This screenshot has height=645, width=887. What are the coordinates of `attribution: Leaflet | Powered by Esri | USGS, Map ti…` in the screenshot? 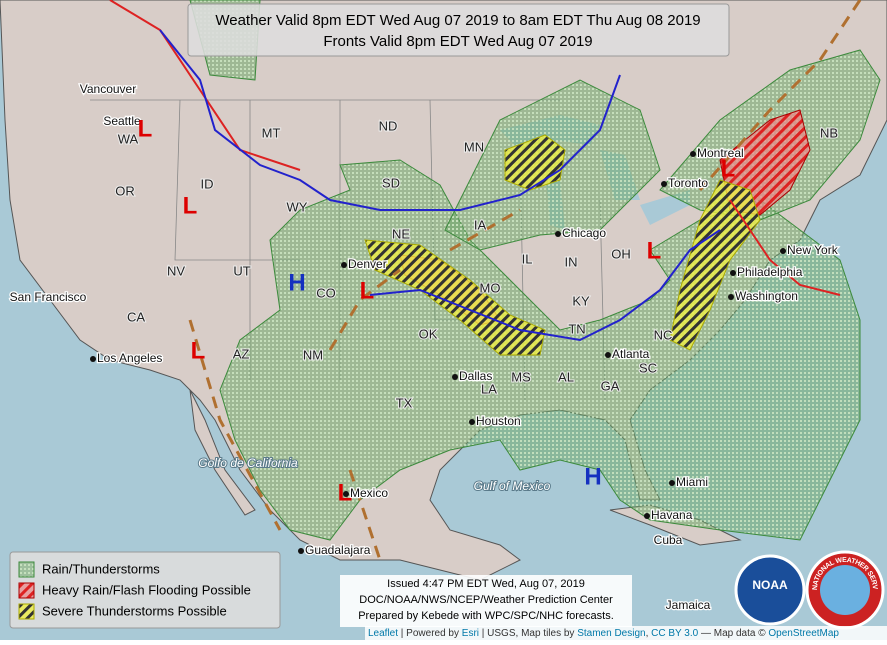 It's located at (603, 633).